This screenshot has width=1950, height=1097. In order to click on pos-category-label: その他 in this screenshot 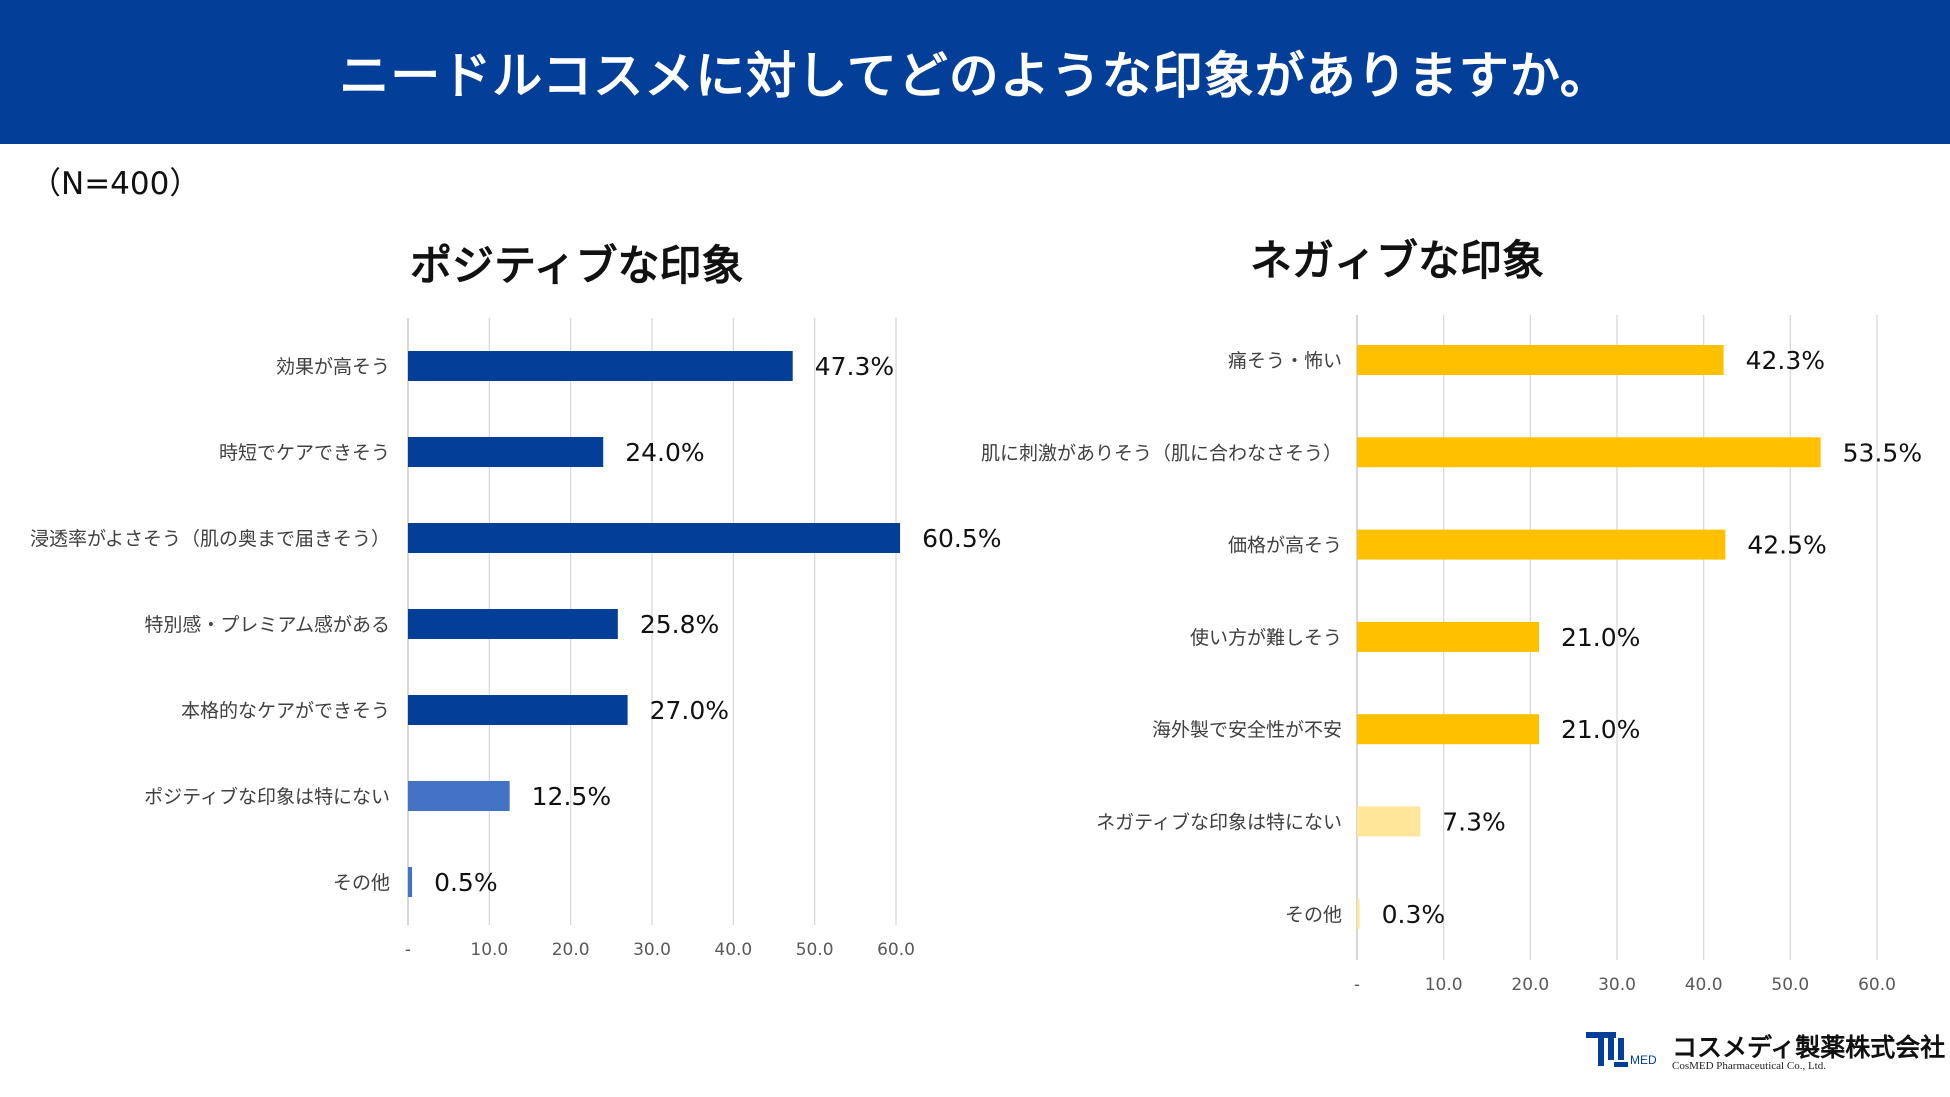, I will do `click(361, 883)`.